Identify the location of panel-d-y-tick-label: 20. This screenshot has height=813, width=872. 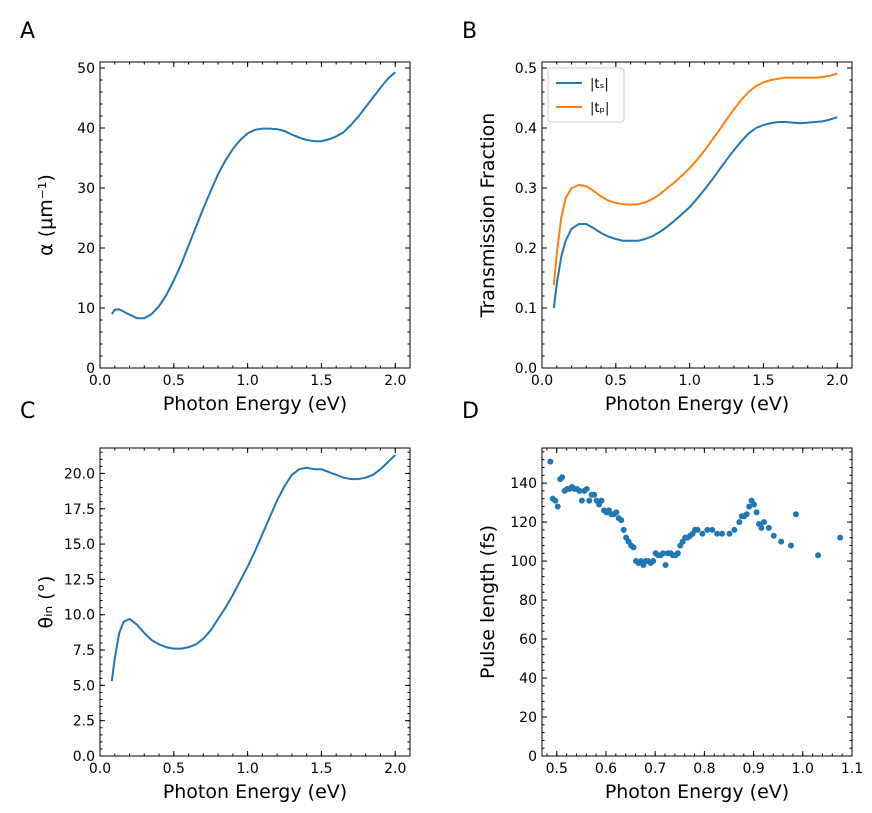
(528, 718).